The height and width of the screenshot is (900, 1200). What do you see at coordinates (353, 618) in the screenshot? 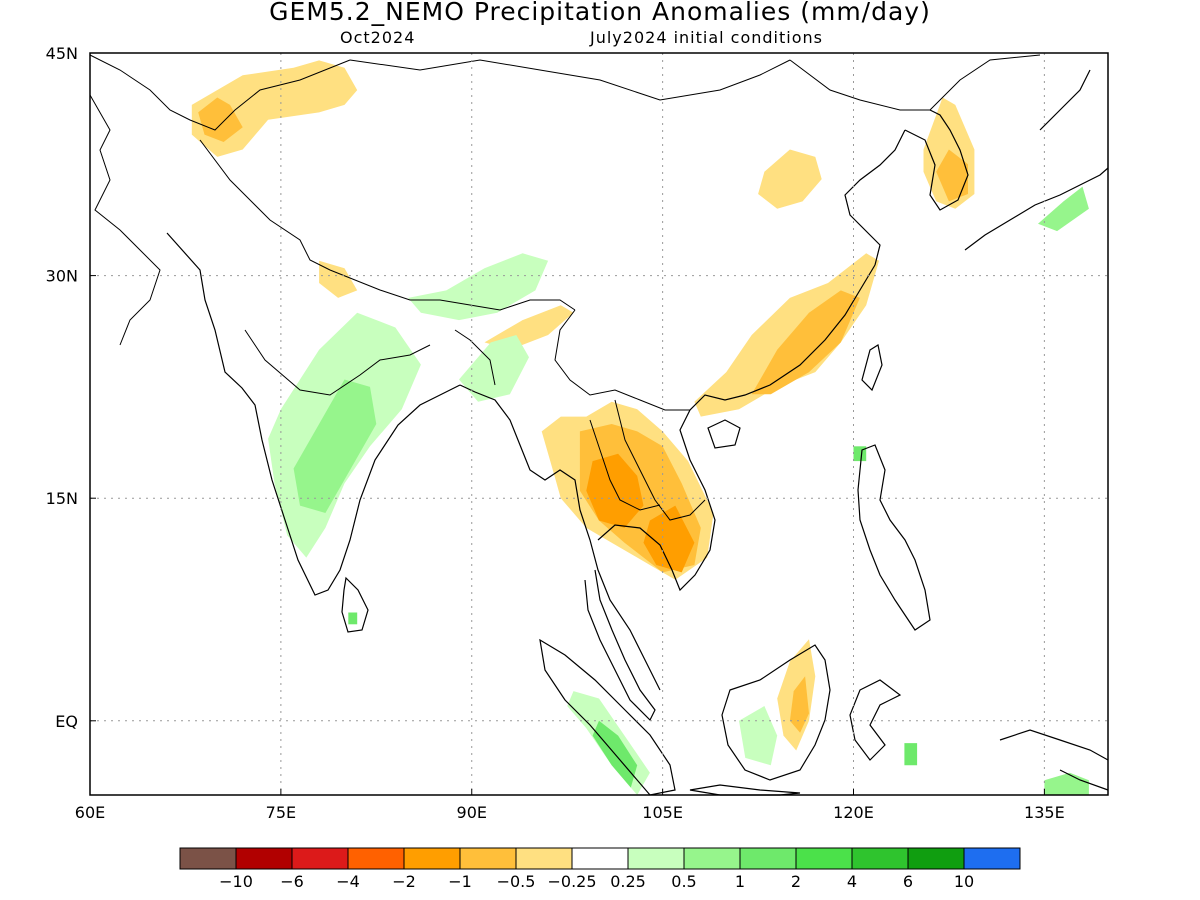
I see `anomaly-region-sri-lanka-wet` at bounding box center [353, 618].